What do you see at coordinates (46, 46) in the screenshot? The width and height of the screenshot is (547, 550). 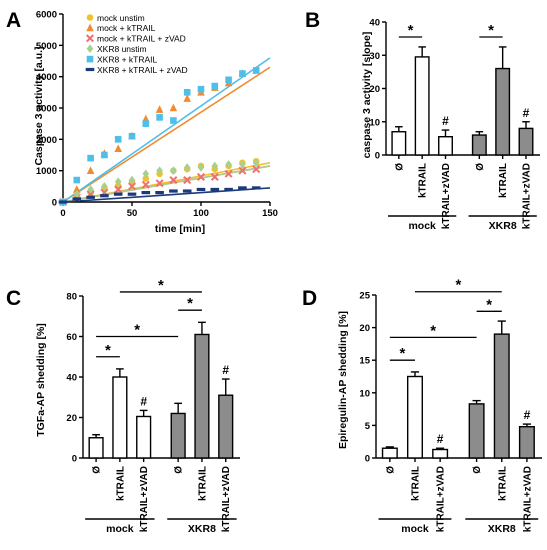 I see `panel-a-y-tick-label: 5000` at bounding box center [46, 46].